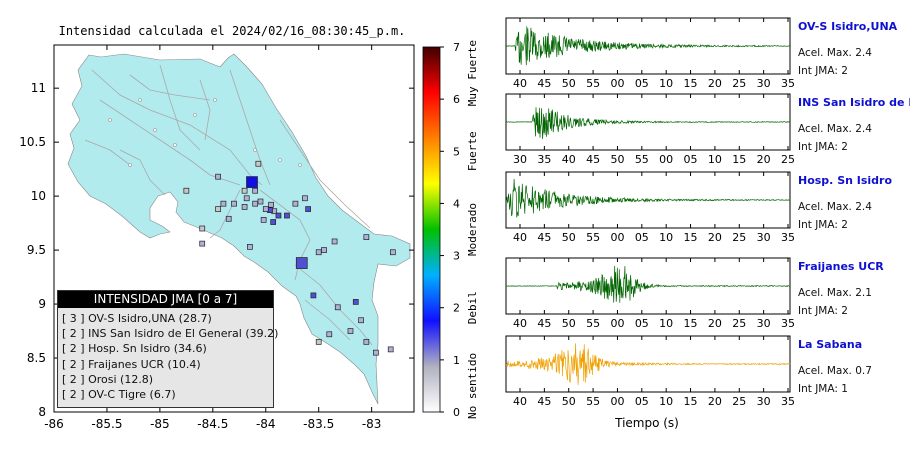  I want to click on map-y-tick-label: 10, so click(38, 196).